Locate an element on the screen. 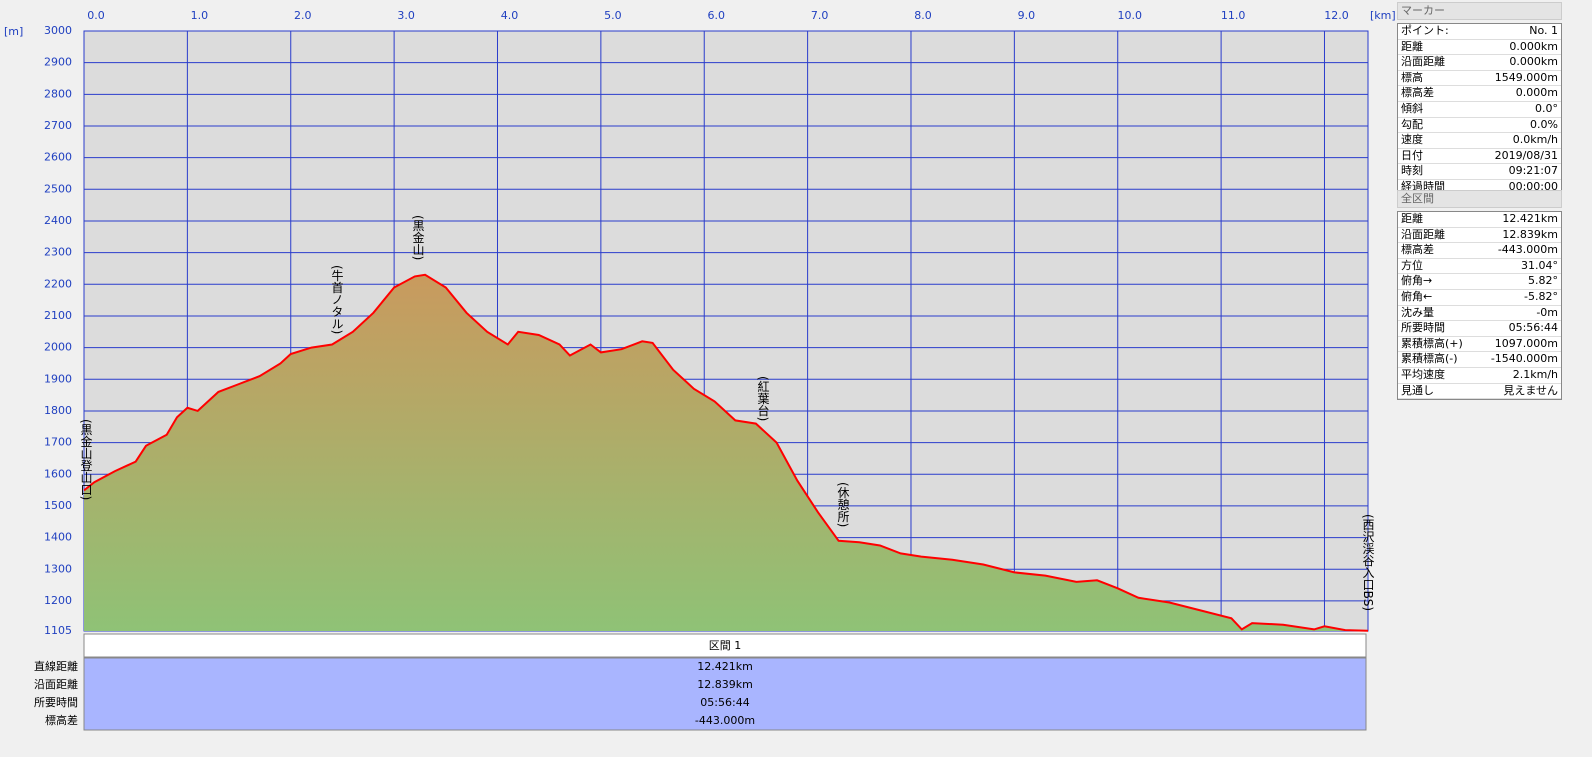 Image resolution: width=1592 pixels, height=757 pixels. panel-value: -5.82° is located at coordinates (1541, 296).